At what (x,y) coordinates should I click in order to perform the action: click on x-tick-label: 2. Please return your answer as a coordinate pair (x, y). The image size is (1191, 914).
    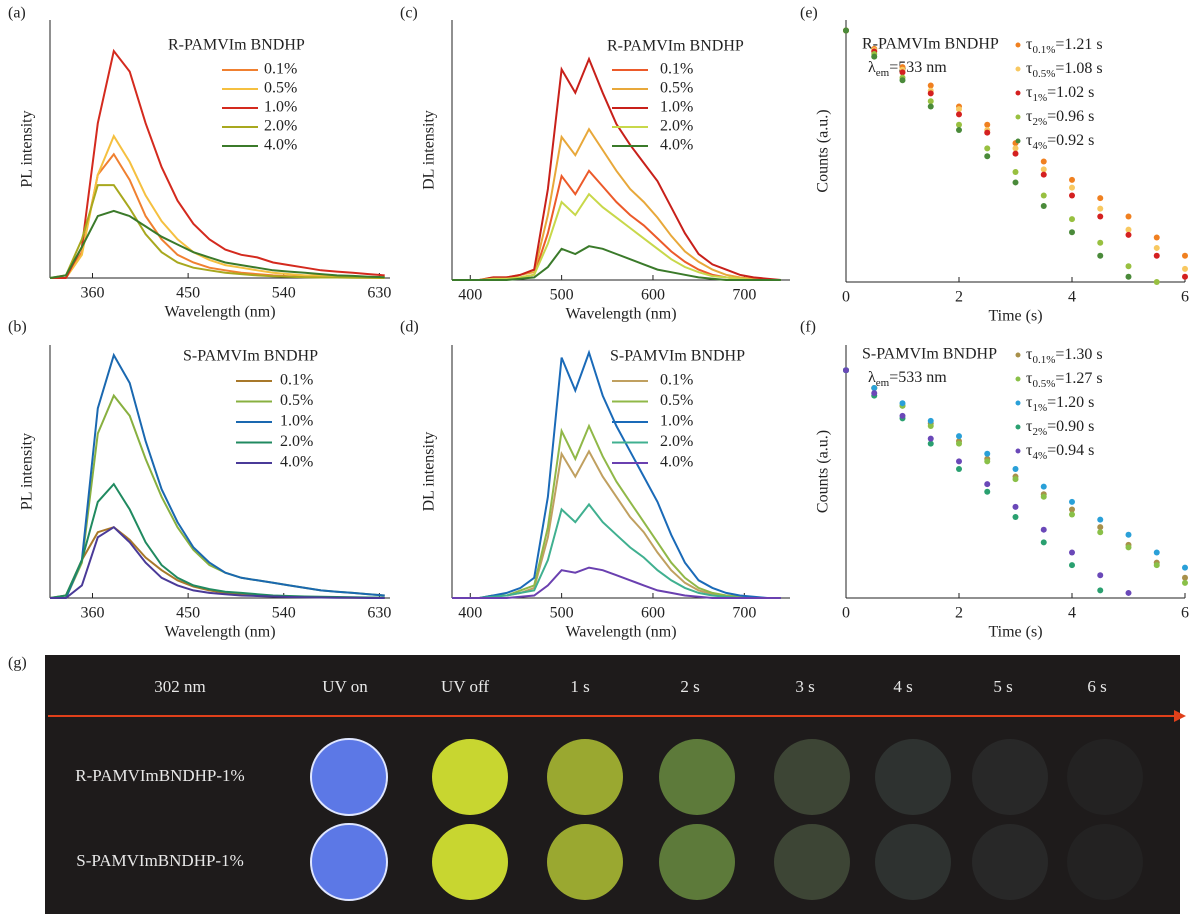
    Looking at the image, I should click on (959, 297).